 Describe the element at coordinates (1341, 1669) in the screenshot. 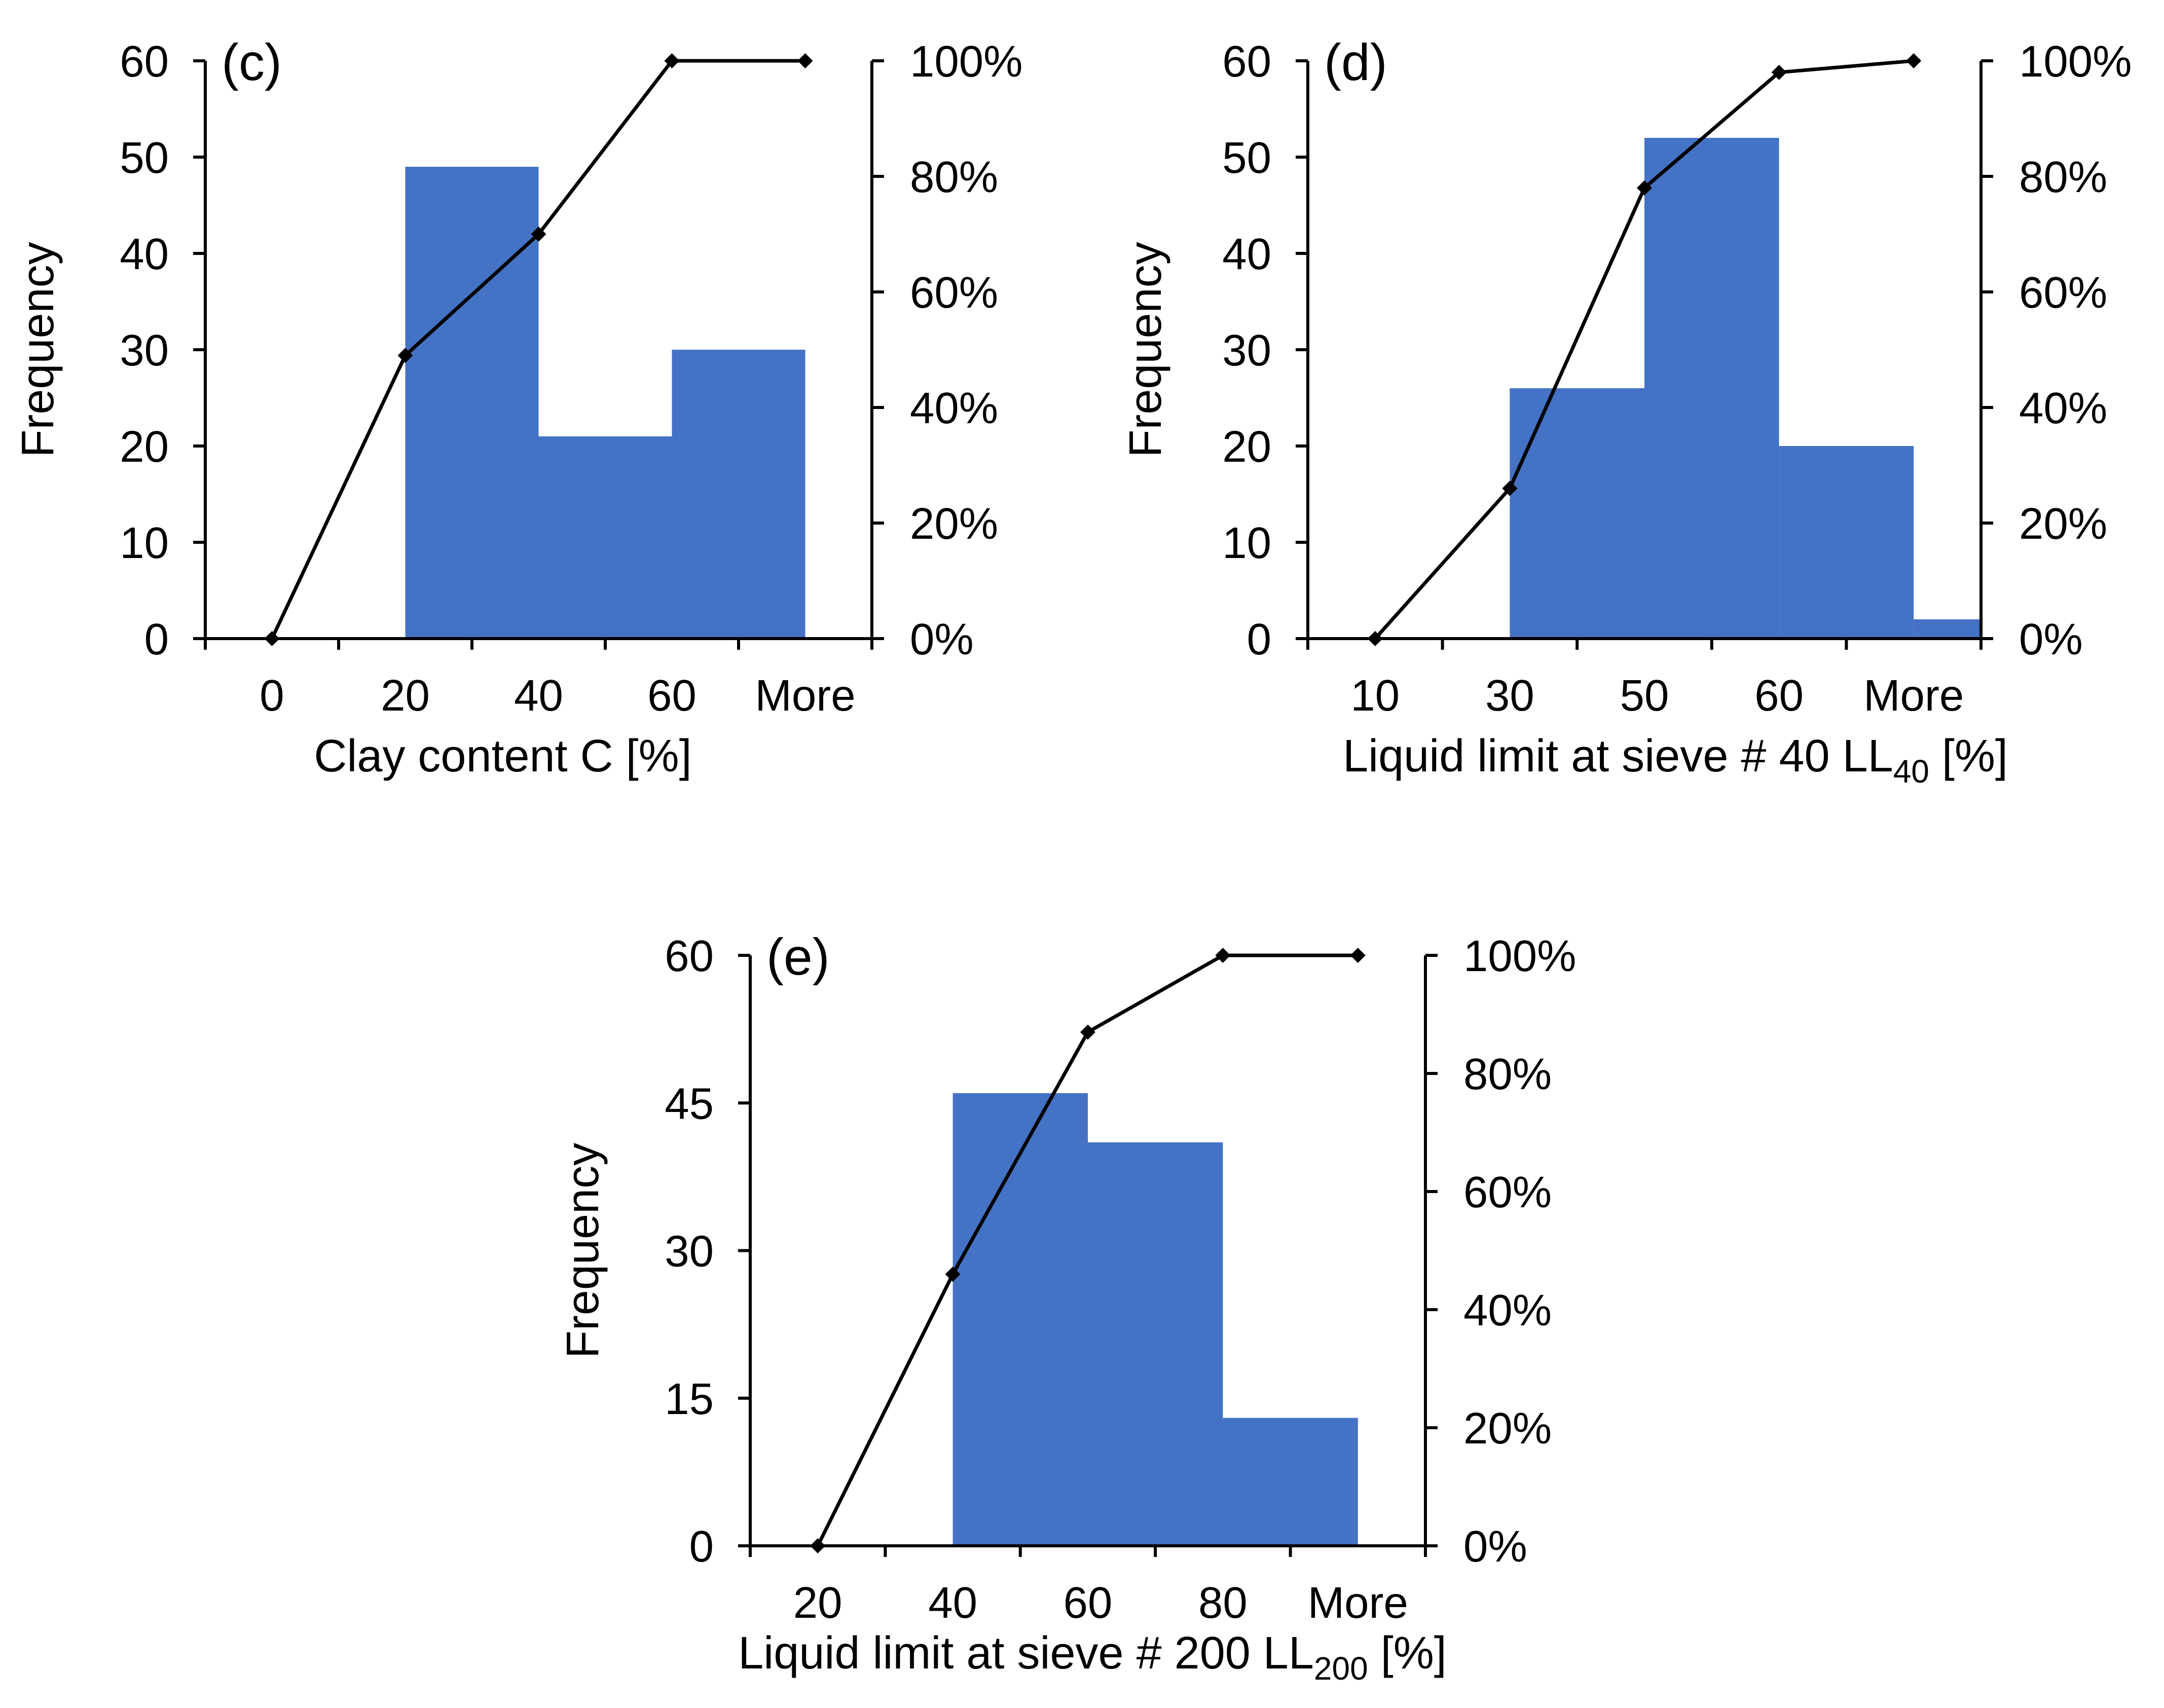

I see `x-axis-title-subscript: 200` at that location.